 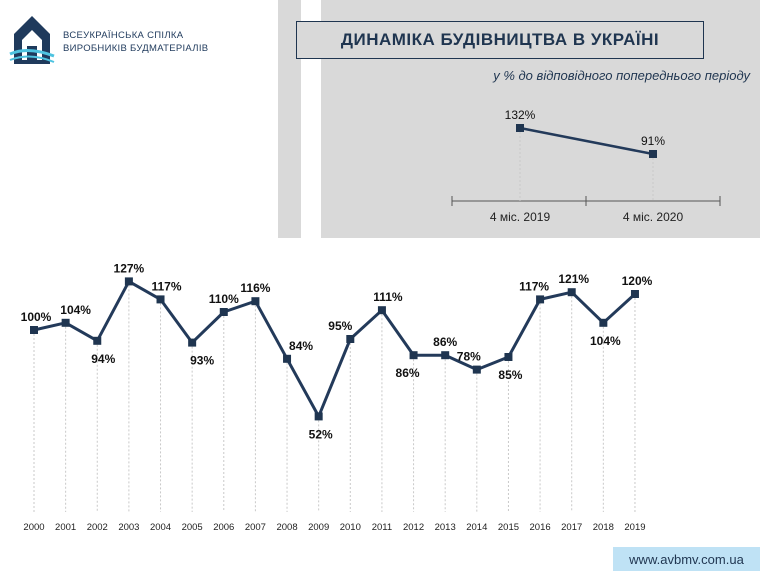 I want to click on main-chart-data-label: 84%, so click(x=301, y=346).